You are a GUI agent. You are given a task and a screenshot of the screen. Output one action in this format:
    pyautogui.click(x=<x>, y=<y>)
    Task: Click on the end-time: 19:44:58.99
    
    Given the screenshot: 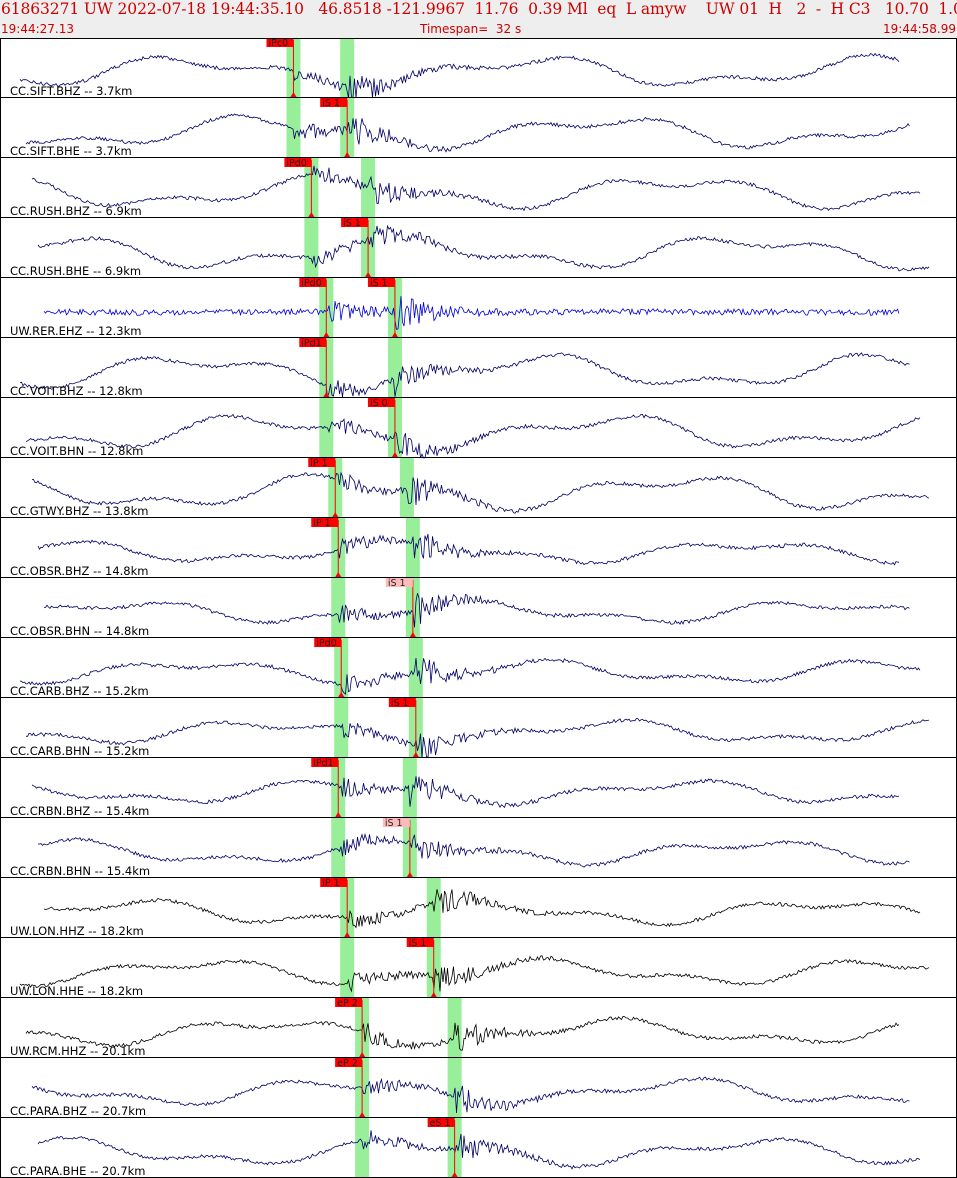 What is the action you would take?
    pyautogui.click(x=919, y=29)
    